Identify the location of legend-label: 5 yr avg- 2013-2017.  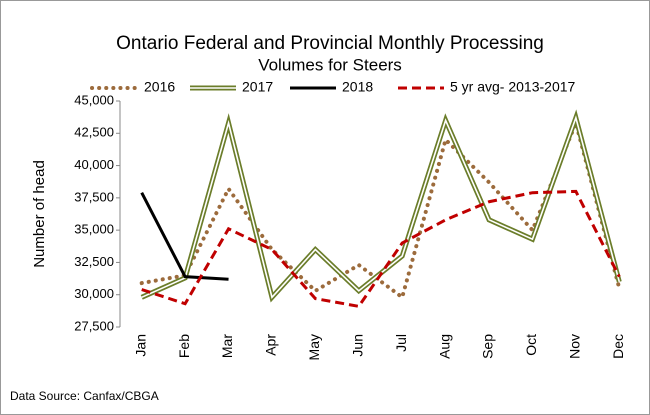
(513, 87).